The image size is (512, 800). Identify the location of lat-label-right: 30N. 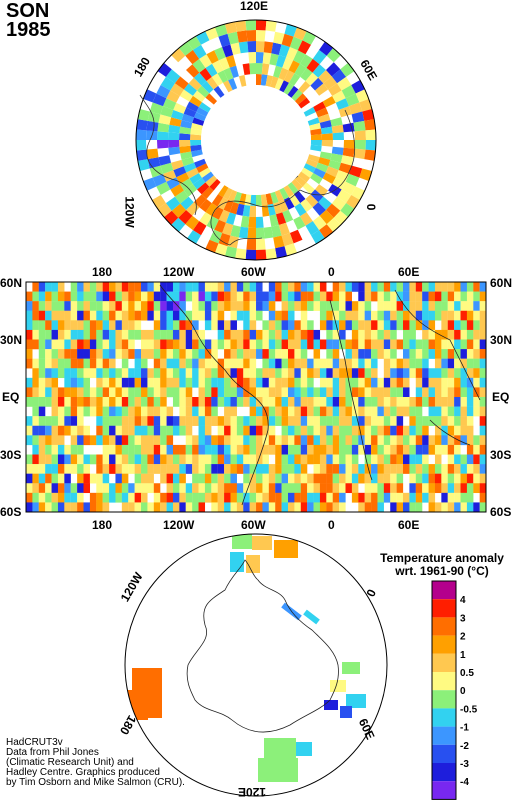
(501, 340).